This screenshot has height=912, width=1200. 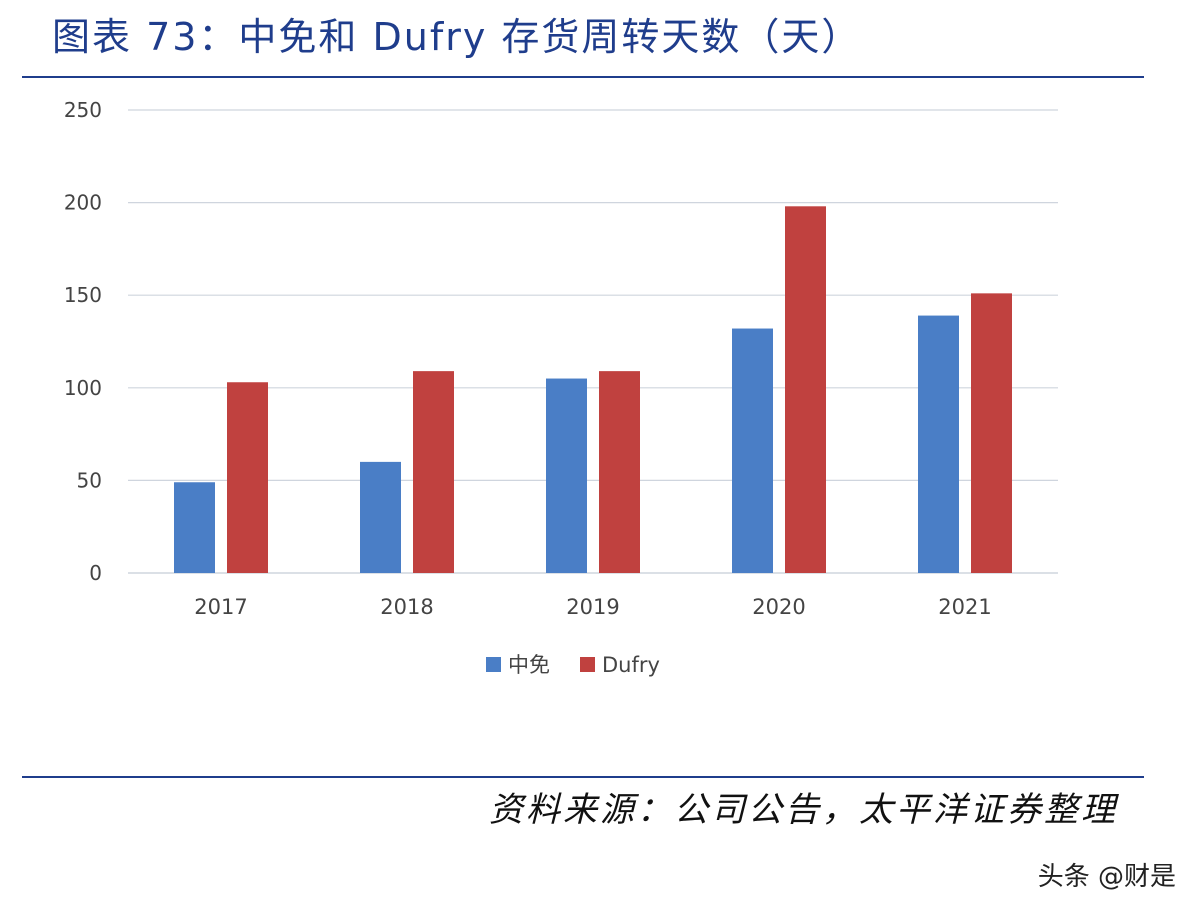 What do you see at coordinates (529, 665) in the screenshot?
I see `legend-label: 中免` at bounding box center [529, 665].